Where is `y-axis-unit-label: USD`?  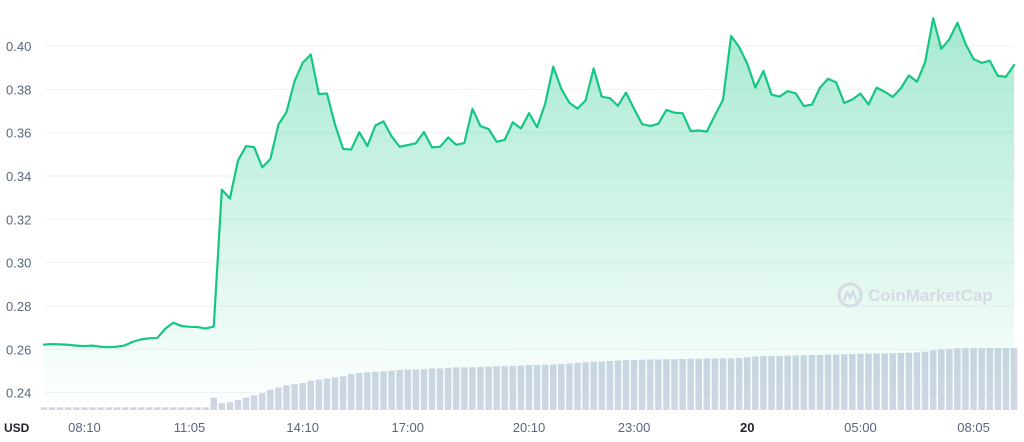 y-axis-unit-label: USD is located at coordinates (17, 428).